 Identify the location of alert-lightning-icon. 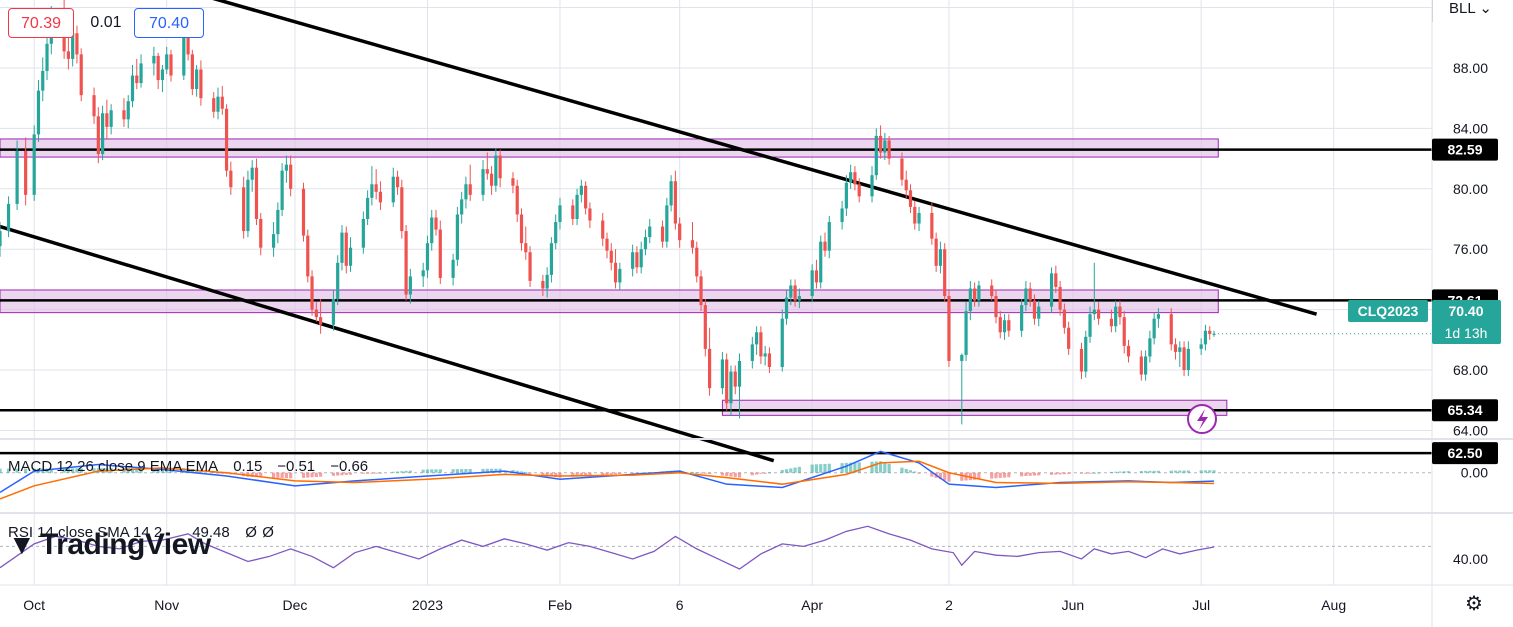
(1202, 419).